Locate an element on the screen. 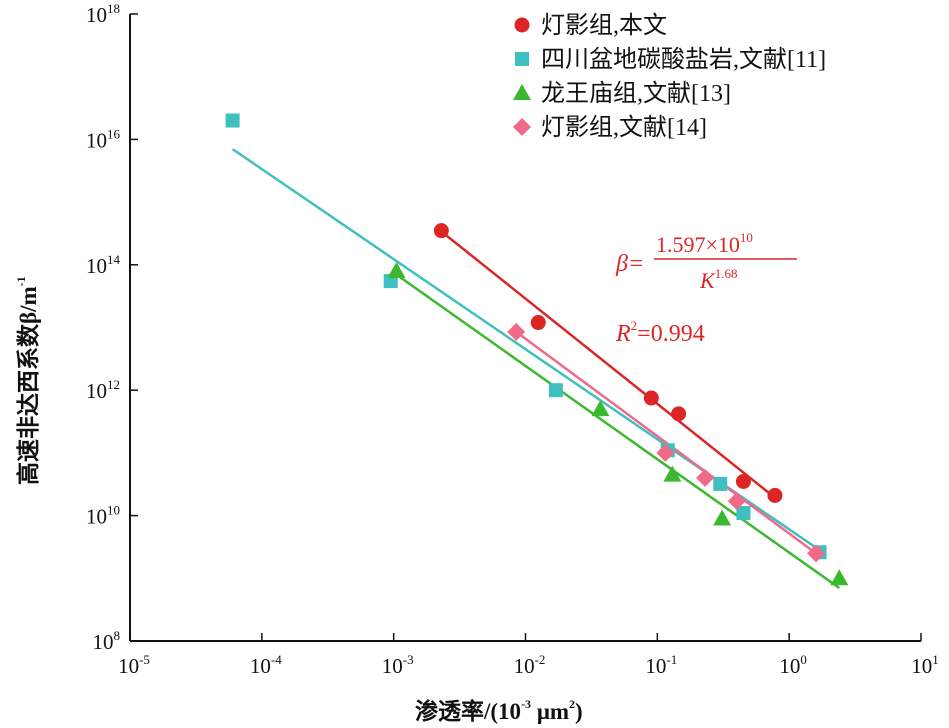 The width and height of the screenshot is (949, 728). x-tick-label-3-base: 10 is located at coordinates (524, 666).